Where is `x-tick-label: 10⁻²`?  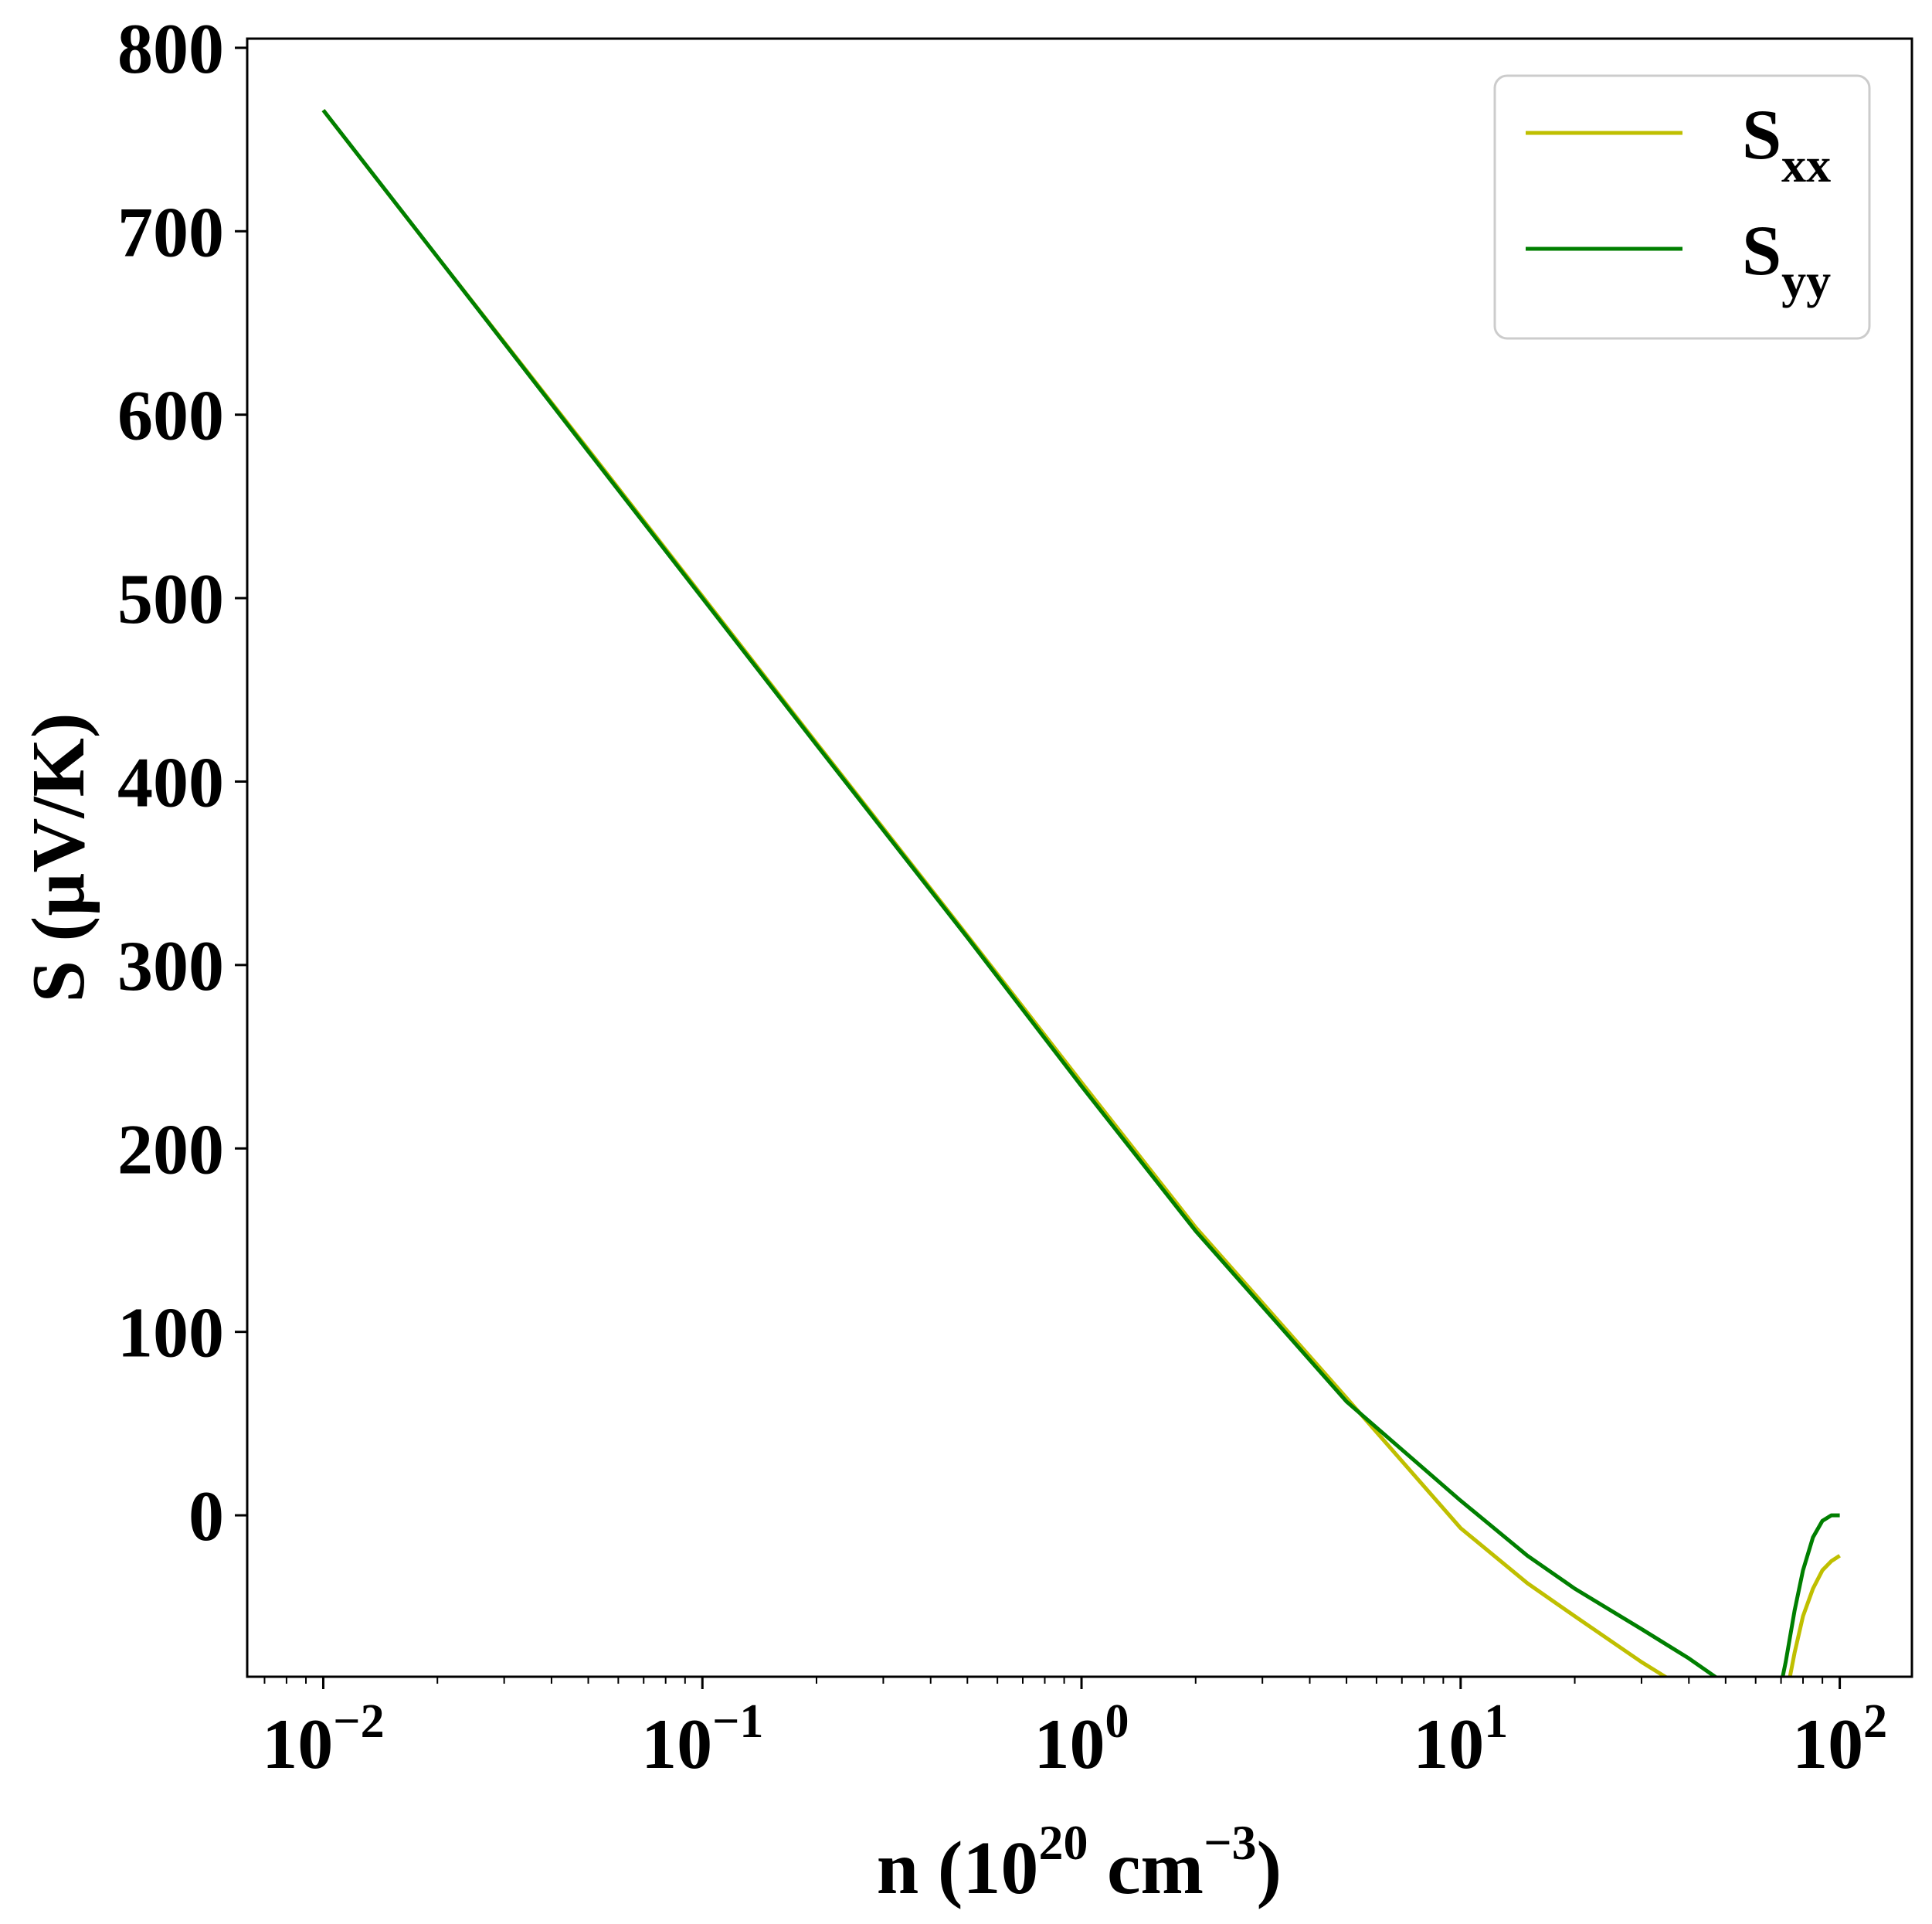
x-tick-label: 10⁻² is located at coordinates (323, 1739).